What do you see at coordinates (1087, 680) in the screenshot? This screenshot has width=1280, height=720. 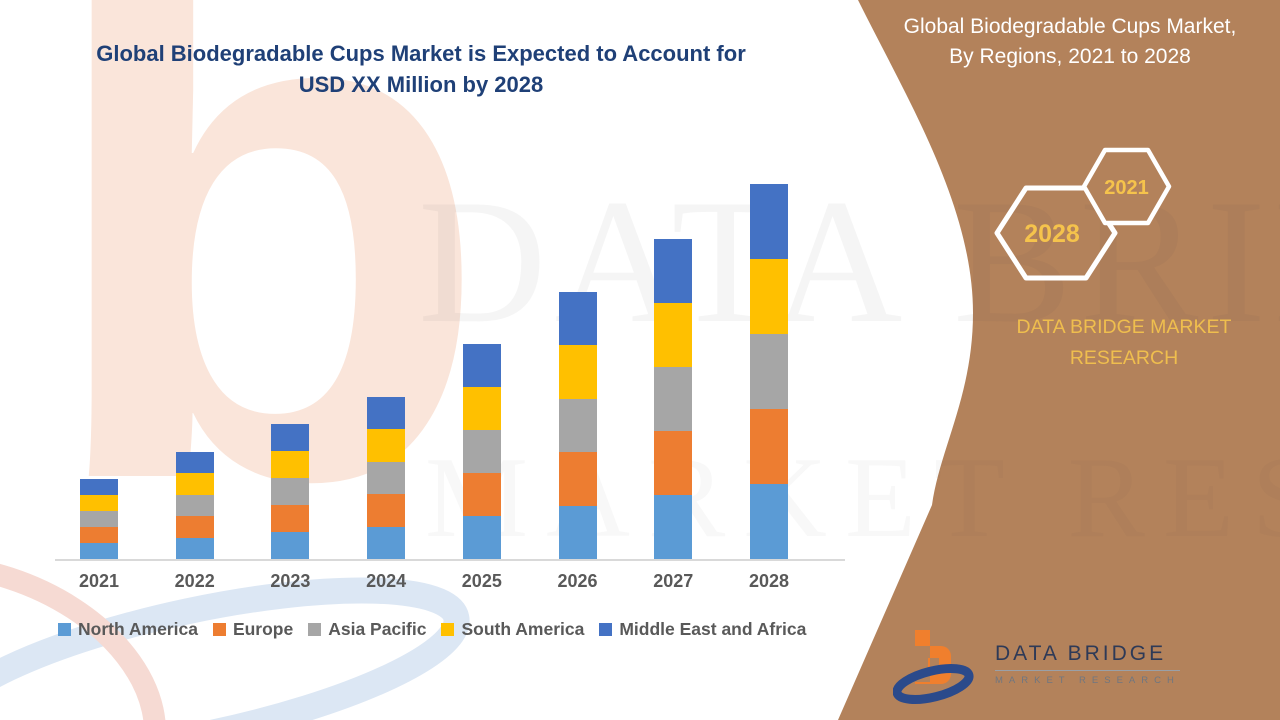 I see `footer-brand-sub: MARKET RESEARCH` at bounding box center [1087, 680].